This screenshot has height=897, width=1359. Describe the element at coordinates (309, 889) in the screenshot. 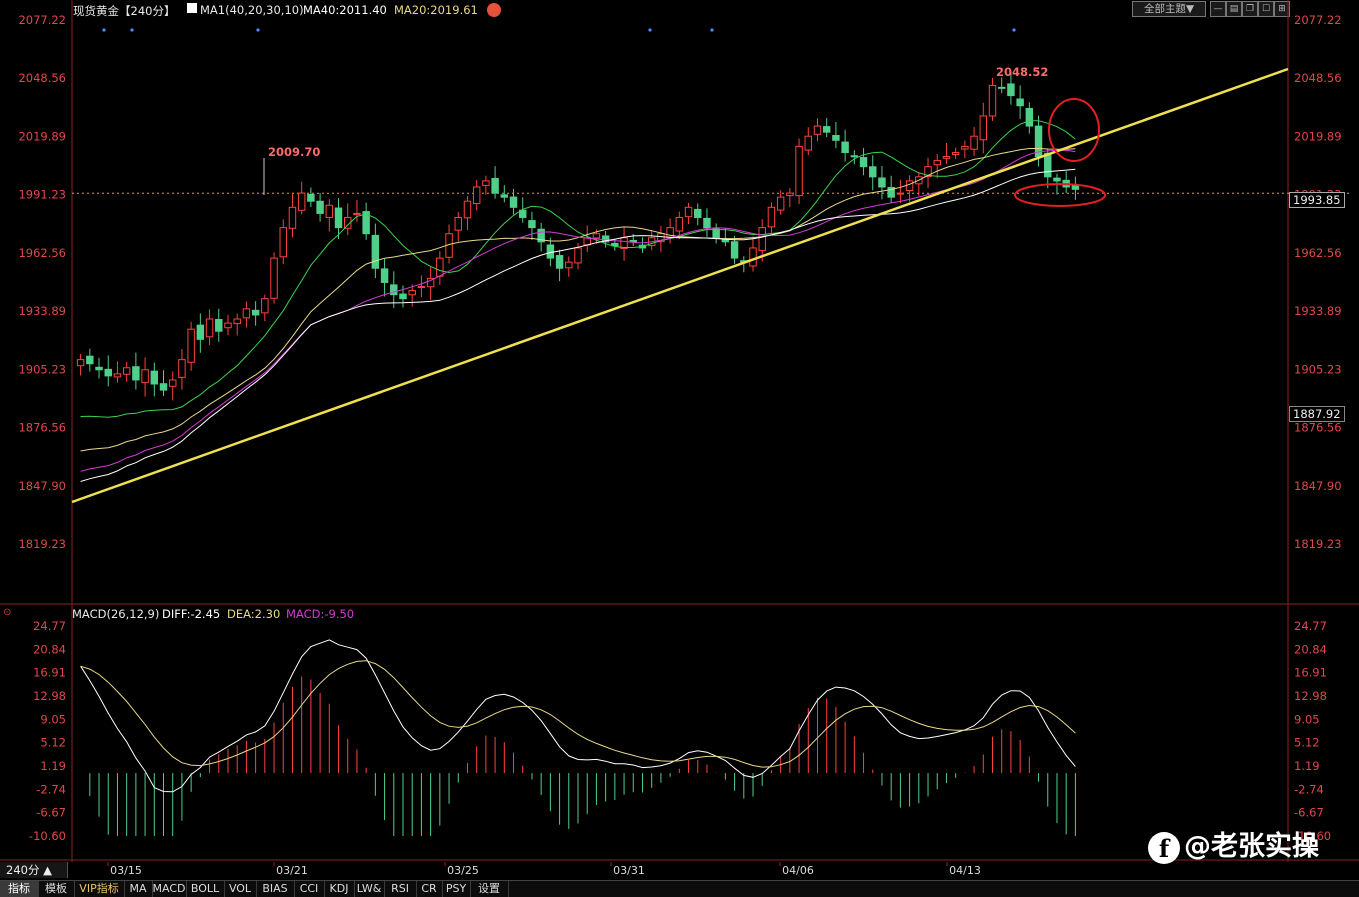

I see `tab-8: CCI` at that location.